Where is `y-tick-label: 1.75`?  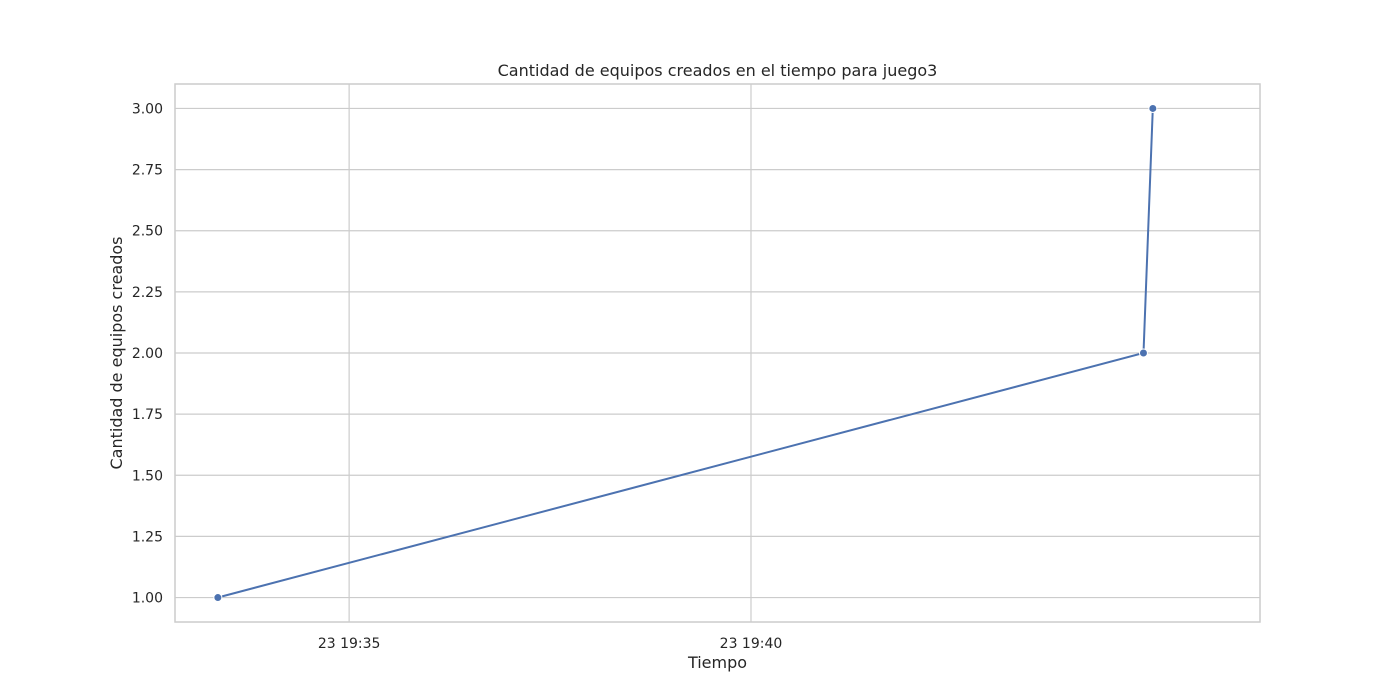
y-tick-label: 1.75 is located at coordinates (147, 415).